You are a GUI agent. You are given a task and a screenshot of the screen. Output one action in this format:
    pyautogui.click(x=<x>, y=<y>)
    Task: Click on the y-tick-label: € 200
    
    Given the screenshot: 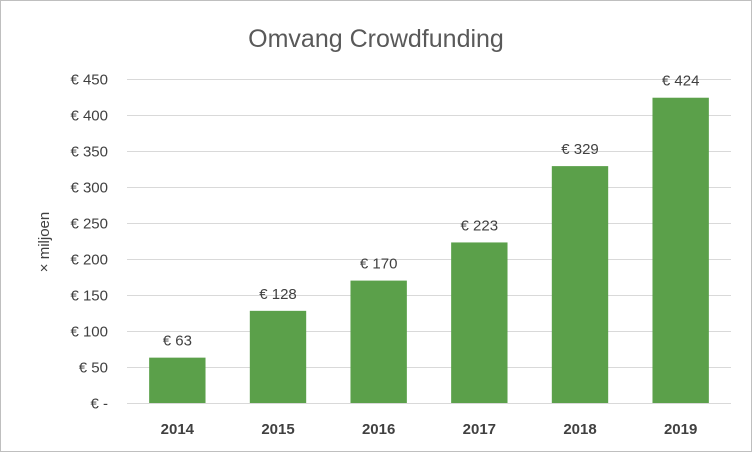 What is the action you would take?
    pyautogui.click(x=89, y=260)
    